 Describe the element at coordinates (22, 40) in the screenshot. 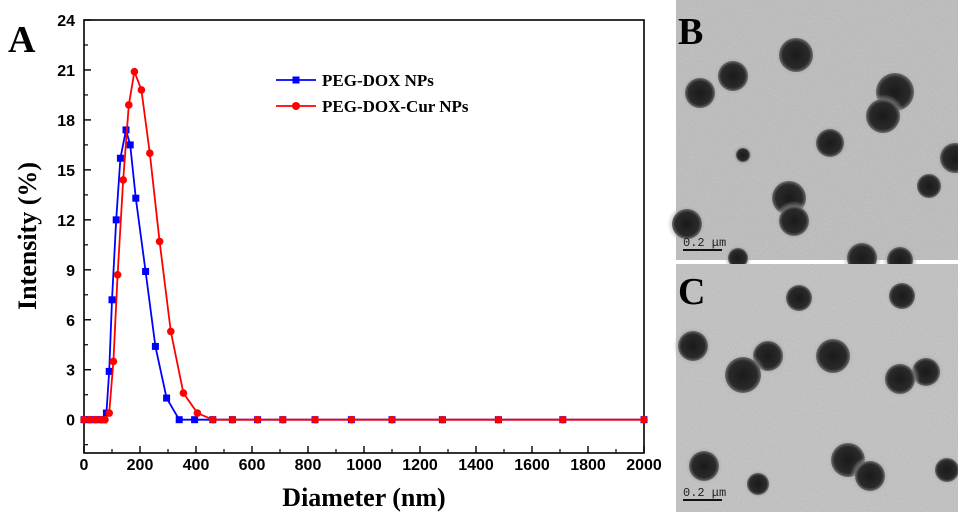

I see `panel-label-a: A` at that location.